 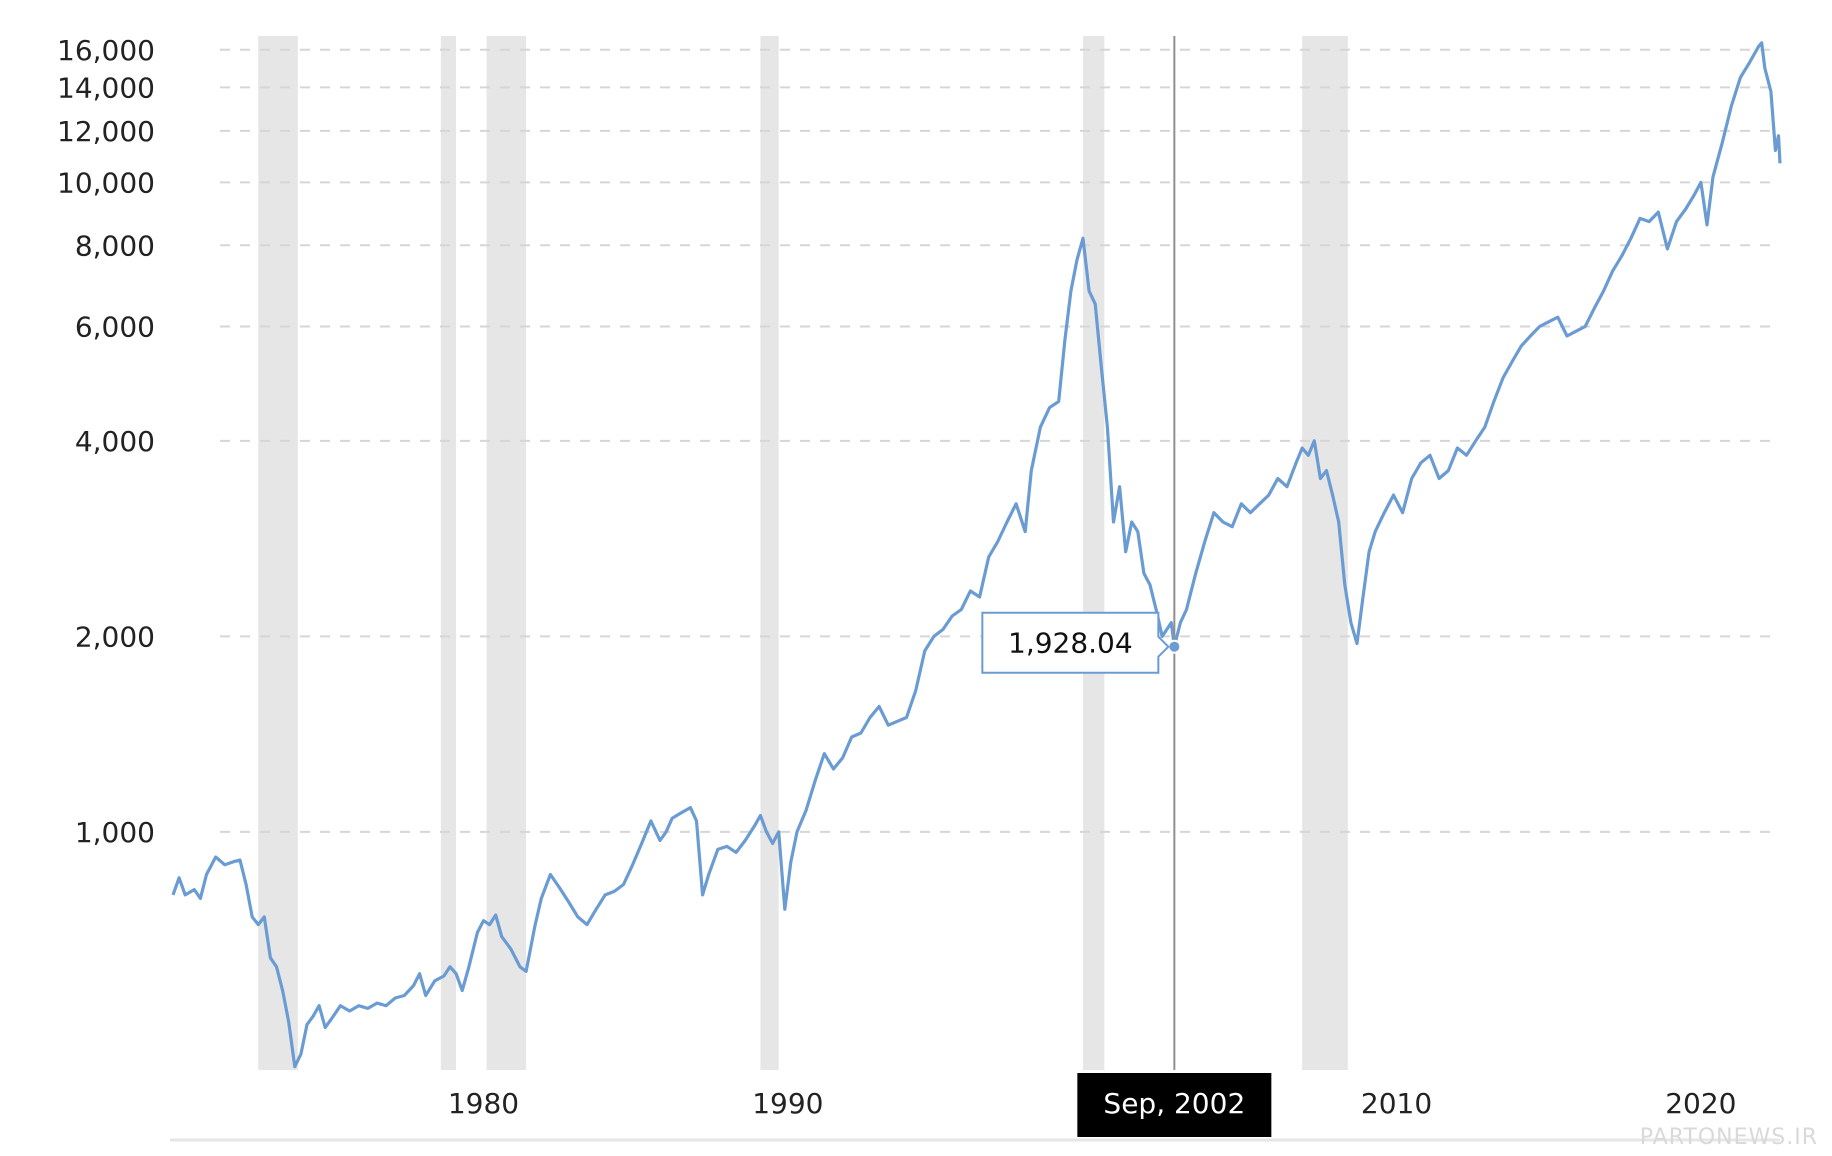 I want to click on crosshair-date-box, so click(x=1174, y=1105).